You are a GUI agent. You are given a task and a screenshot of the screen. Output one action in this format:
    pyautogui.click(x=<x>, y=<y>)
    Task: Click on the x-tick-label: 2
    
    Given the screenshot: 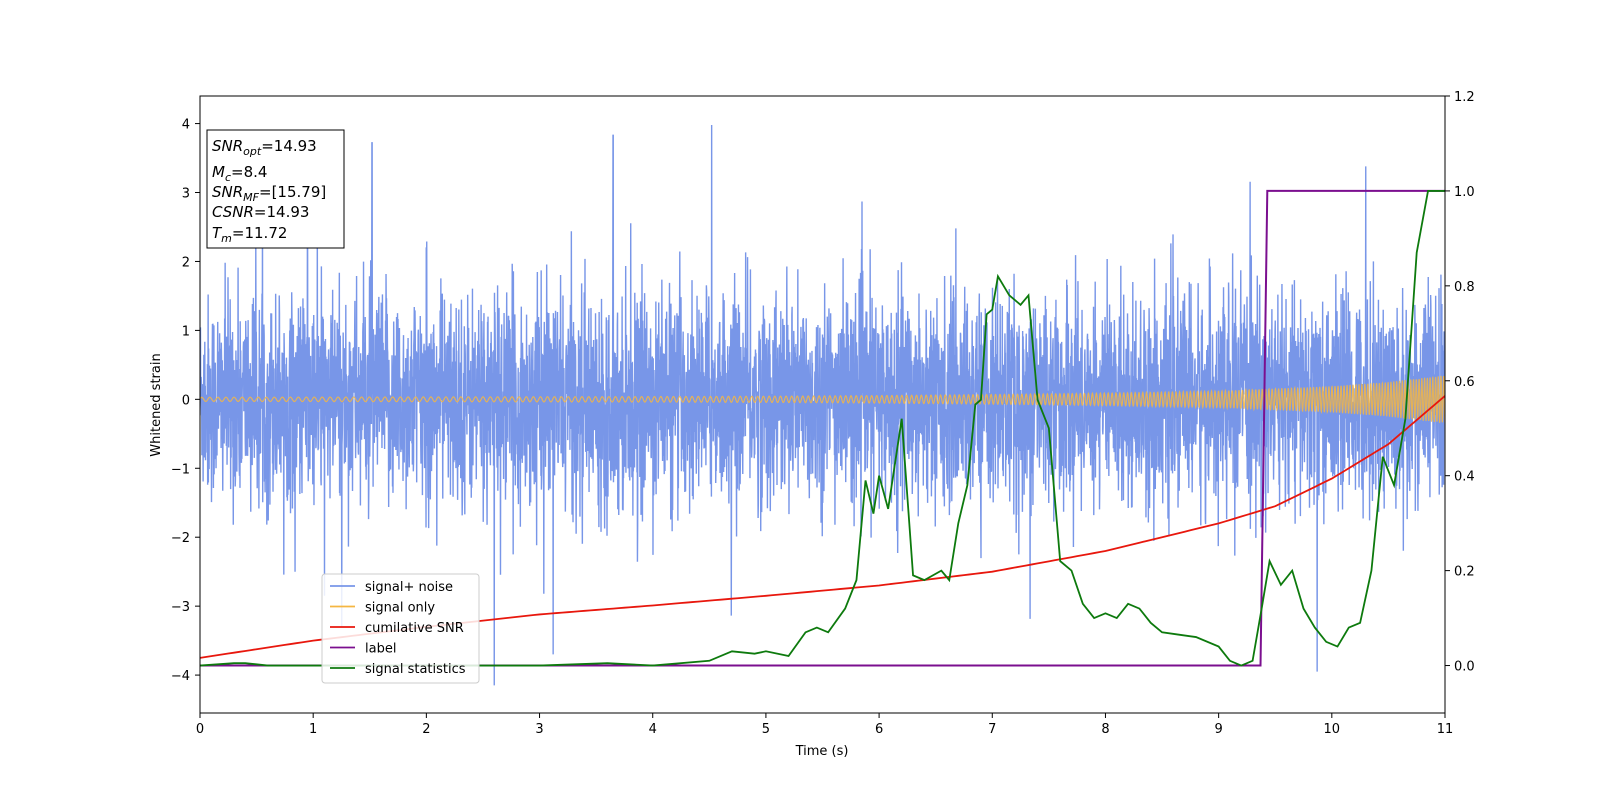 What is the action you would take?
    pyautogui.click(x=426, y=729)
    